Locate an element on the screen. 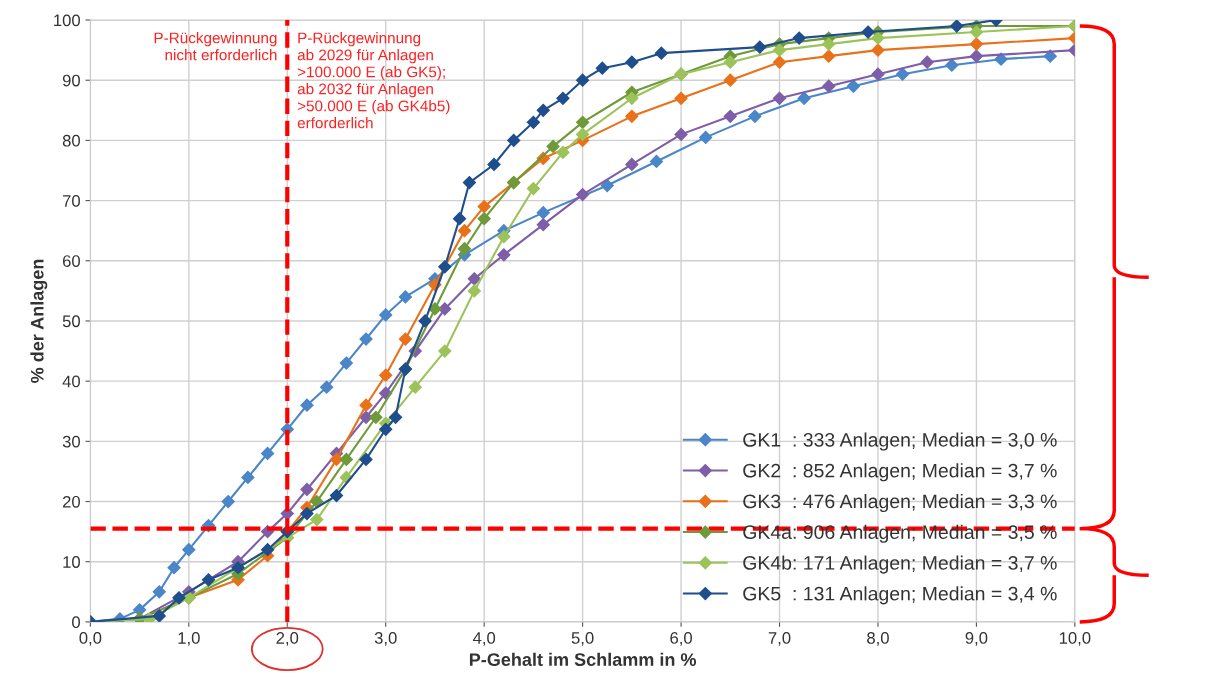 The width and height of the screenshot is (1205, 691). y-tick-label: 60 is located at coordinates (71, 261).